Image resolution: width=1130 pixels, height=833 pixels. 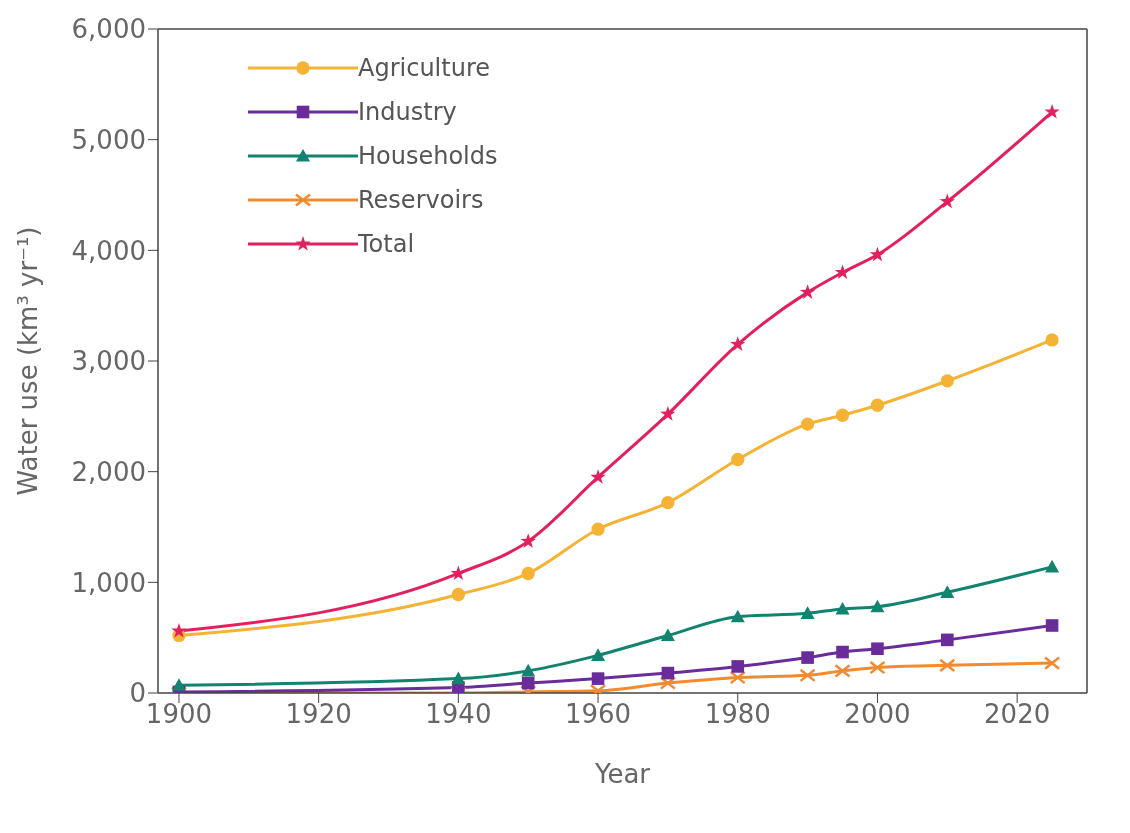 What do you see at coordinates (108, 139) in the screenshot?
I see `y-tick-label: 5,000` at bounding box center [108, 139].